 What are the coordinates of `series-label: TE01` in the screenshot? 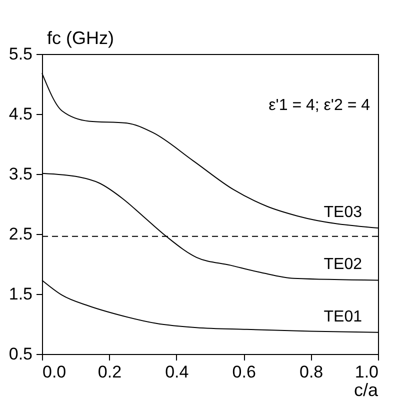 It's located at (343, 317).